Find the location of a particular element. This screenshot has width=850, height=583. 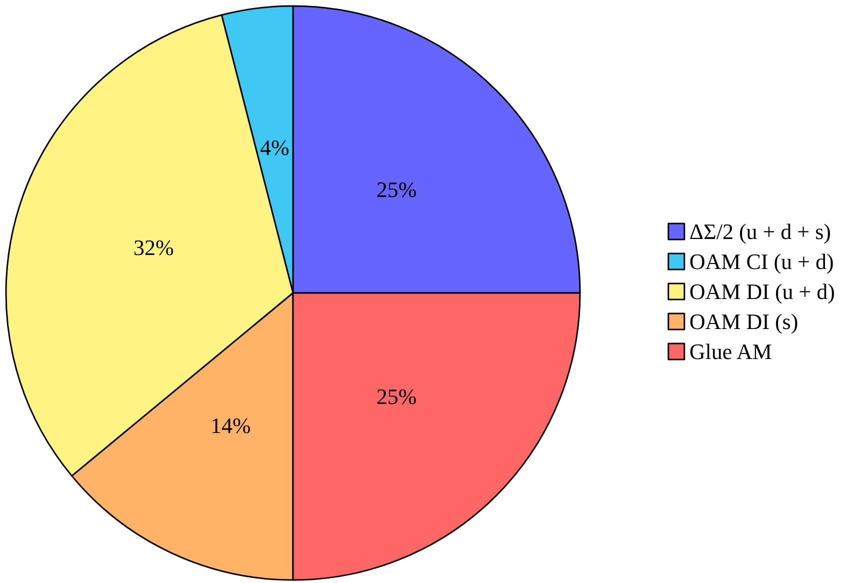

legend-label: ΔΣ/2 (u + d + s) is located at coordinates (760, 231).